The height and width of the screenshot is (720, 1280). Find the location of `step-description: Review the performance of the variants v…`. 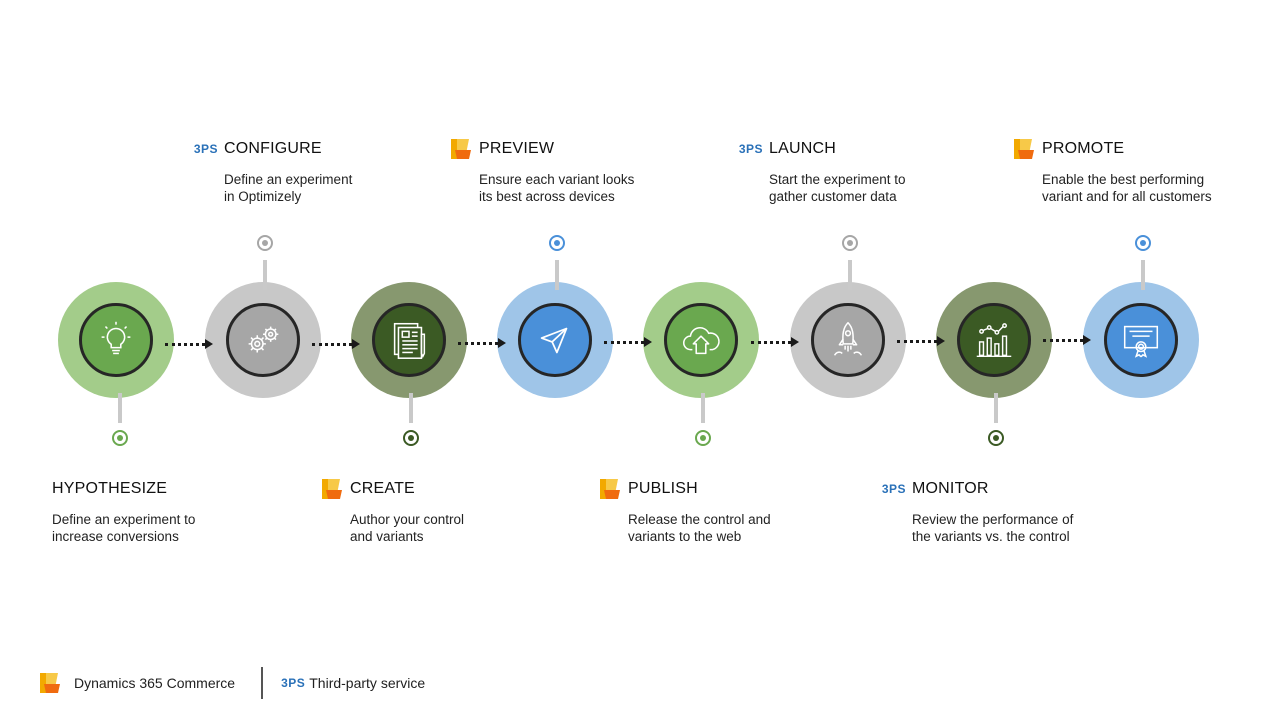

step-description: Review the performance of the variants v… is located at coordinates (993, 528).